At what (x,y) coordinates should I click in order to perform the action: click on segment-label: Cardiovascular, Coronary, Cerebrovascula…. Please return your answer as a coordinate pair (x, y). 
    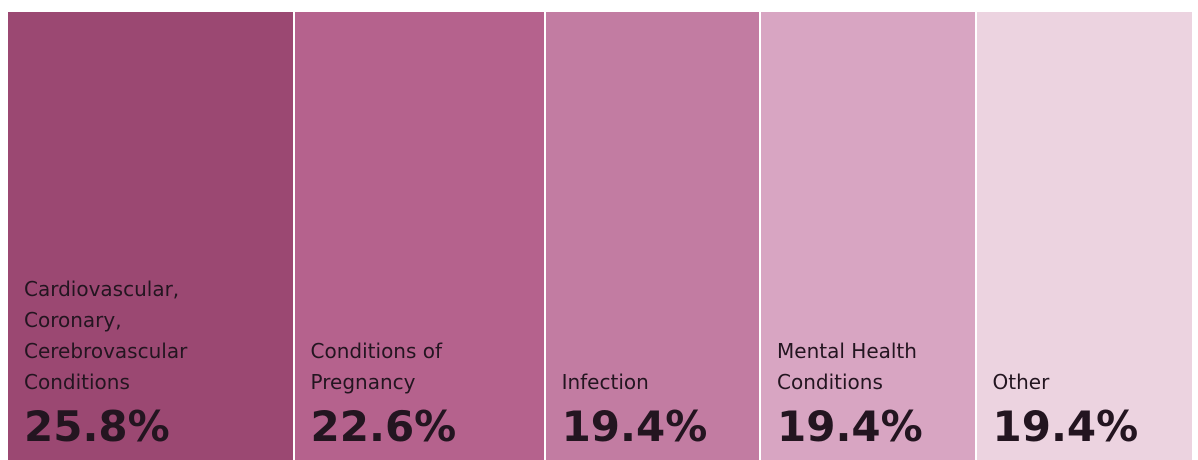
    Looking at the image, I should click on (153, 363).